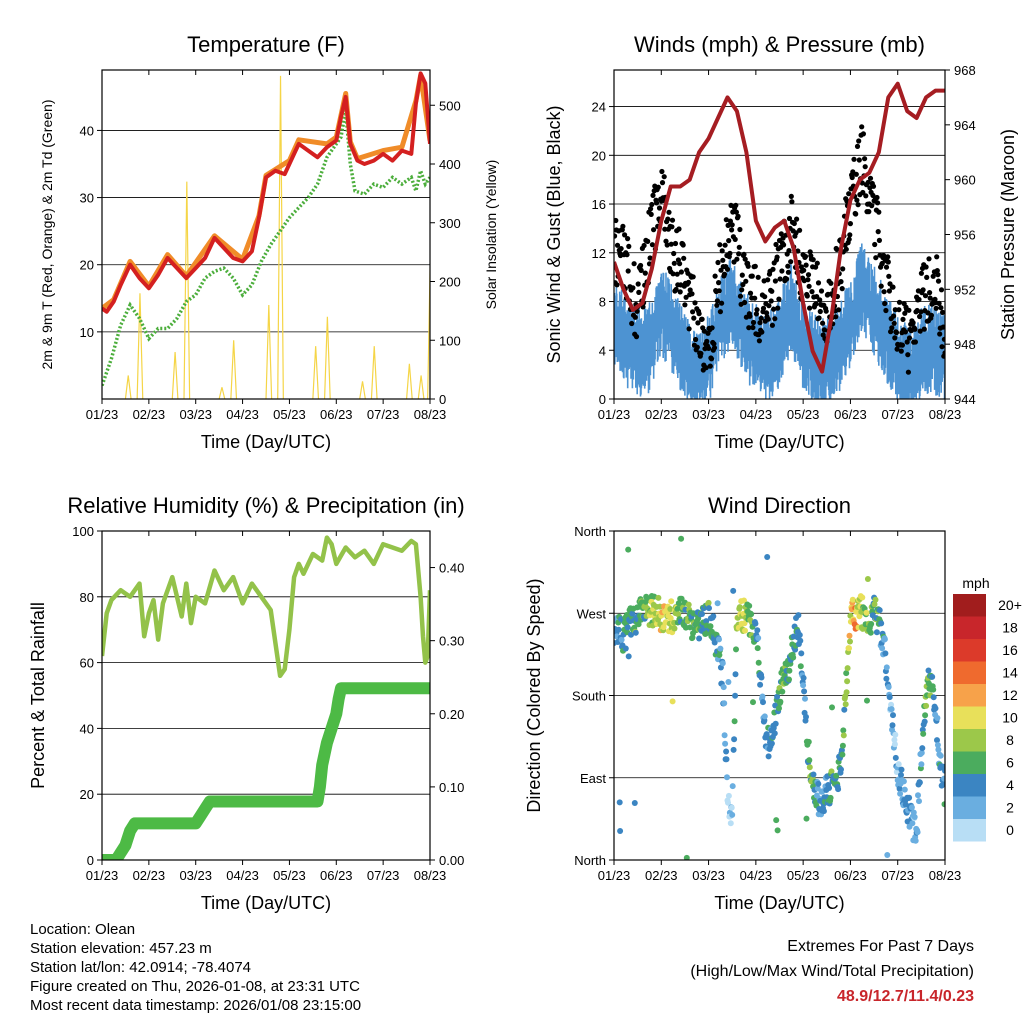 The width and height of the screenshot is (1024, 1024). Describe the element at coordinates (969, 762) in the screenshot. I see `colorbar-swatch` at that location.